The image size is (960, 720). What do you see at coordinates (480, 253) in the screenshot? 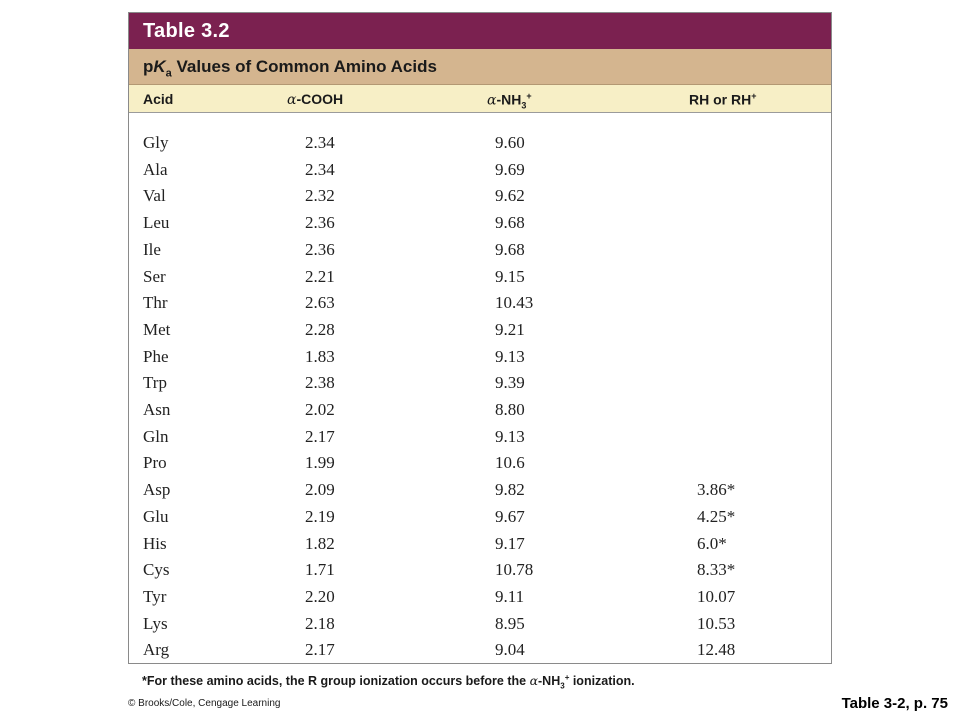
I see `table-row: Ile 2.36 9.68` at bounding box center [480, 253].